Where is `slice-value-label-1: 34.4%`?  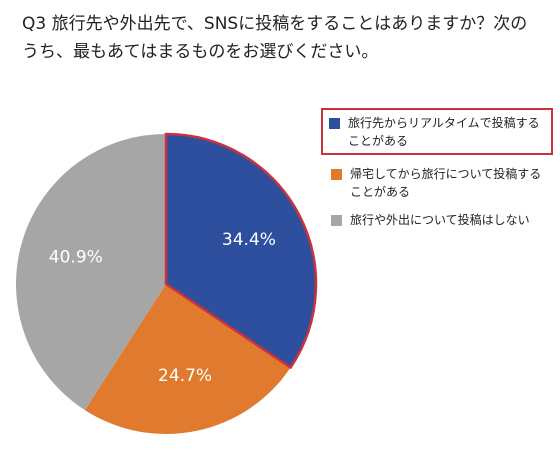 slice-value-label-1: 34.4% is located at coordinates (249, 240).